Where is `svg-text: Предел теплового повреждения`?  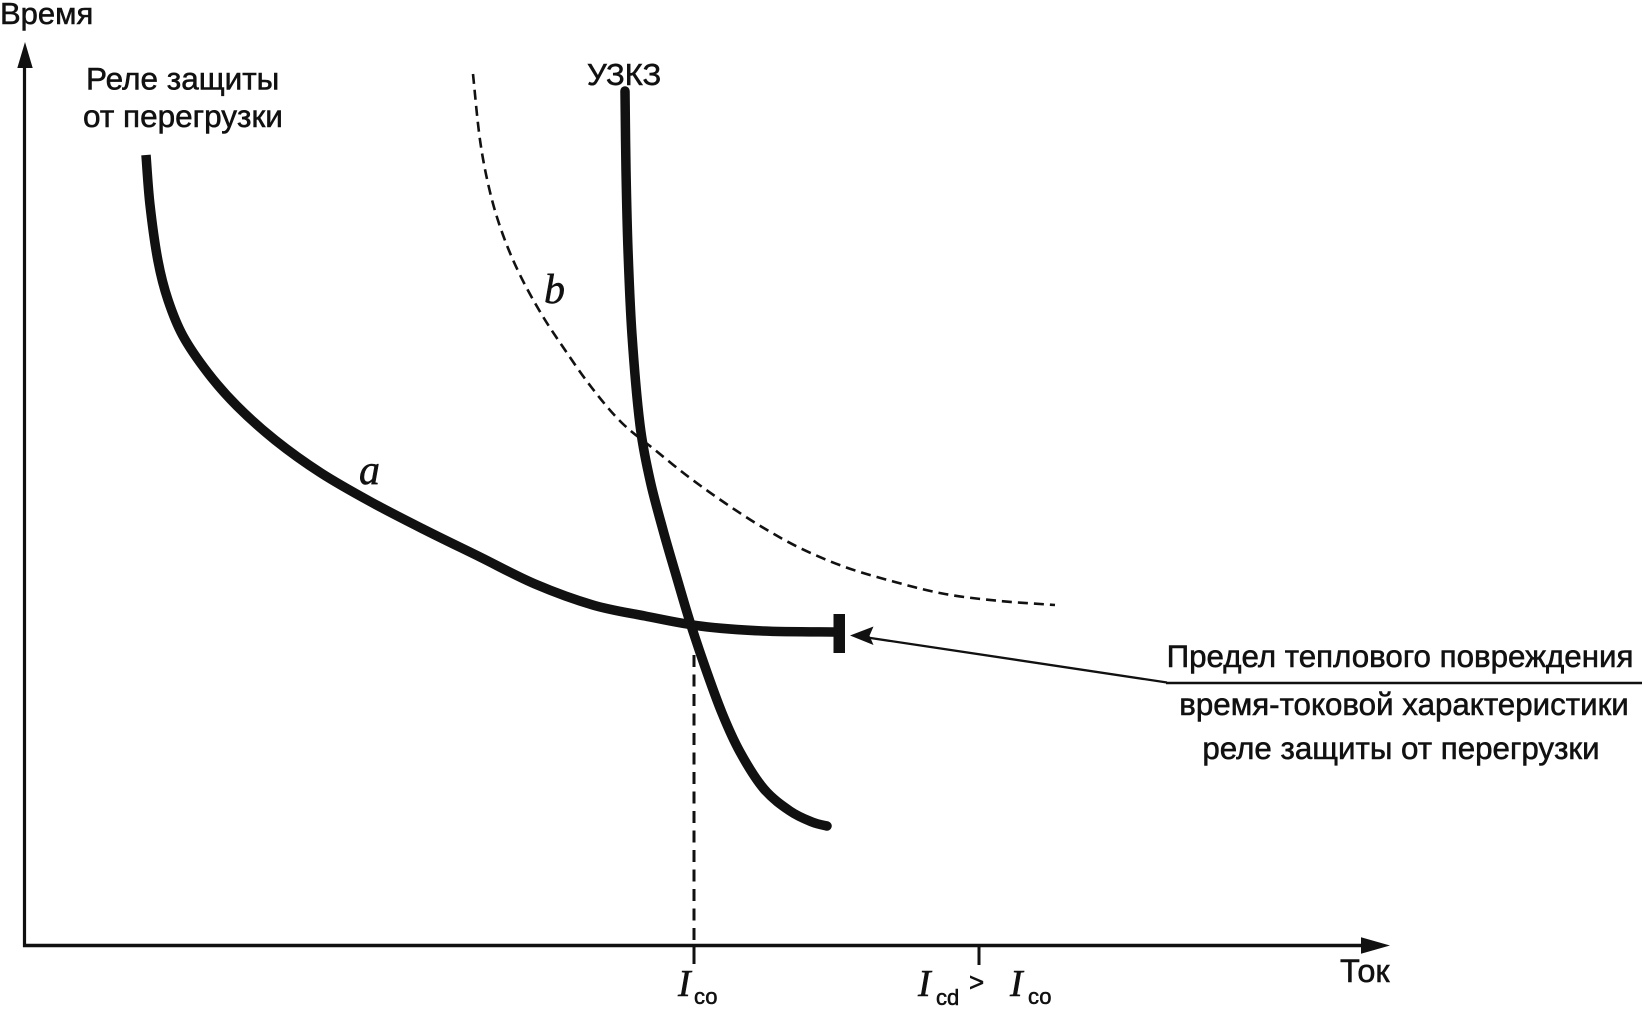
svg-text: Предел теплового повреждения is located at coordinates (1400, 656).